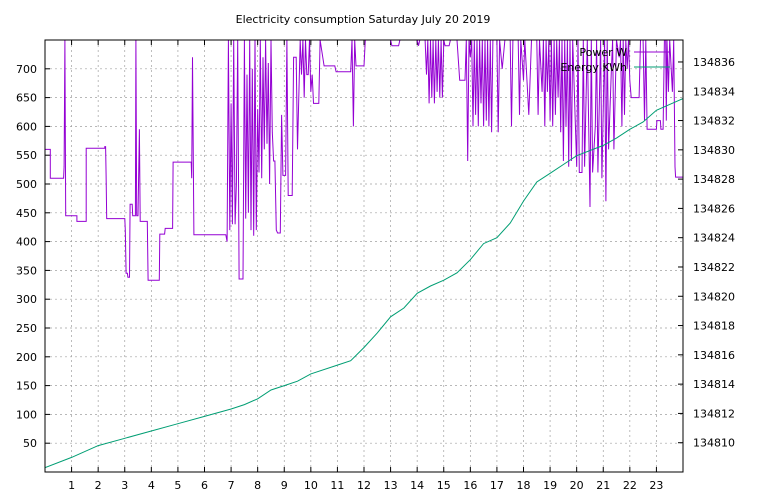 Image resolution: width=768 pixels, height=500 pixels. I want to click on x-tick-label: 22, so click(630, 485).